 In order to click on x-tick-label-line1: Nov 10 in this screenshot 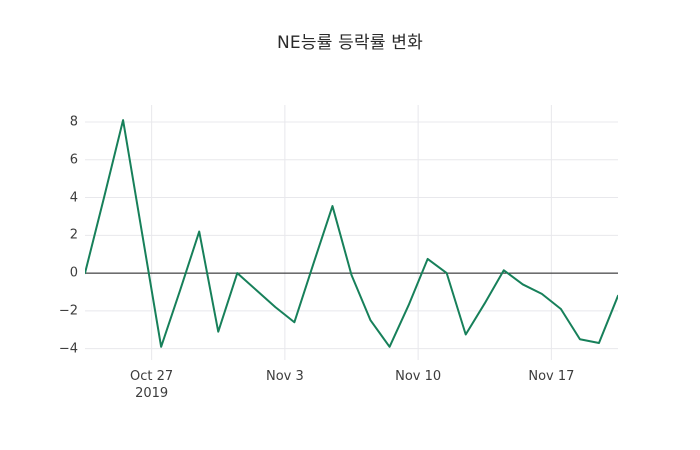, I will do `click(418, 376)`.